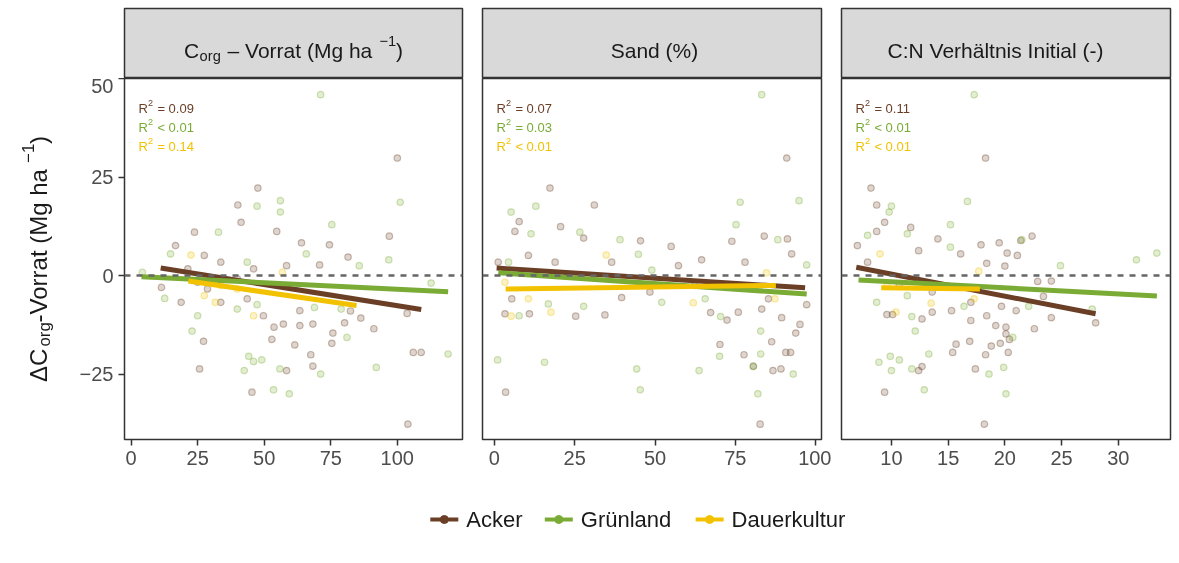 The image size is (1179, 563). Describe the element at coordinates (654, 50) in the screenshot. I see `chart-title: Sand (%)` at that location.